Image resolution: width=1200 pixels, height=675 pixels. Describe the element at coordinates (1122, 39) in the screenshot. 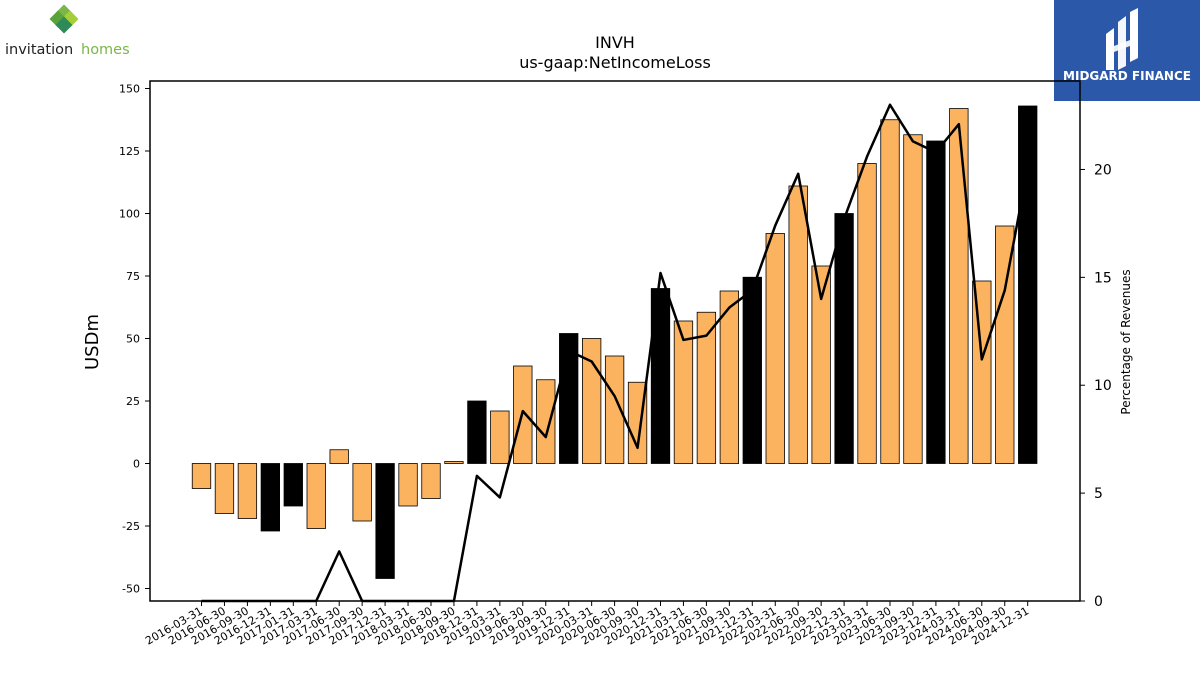

I see `midgard-mark-icon` at that location.